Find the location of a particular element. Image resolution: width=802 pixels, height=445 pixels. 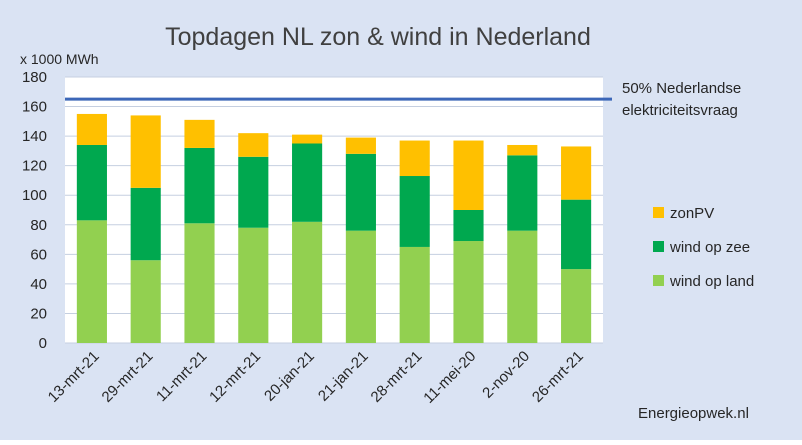

y-tick-label: 100 is located at coordinates (34, 195).